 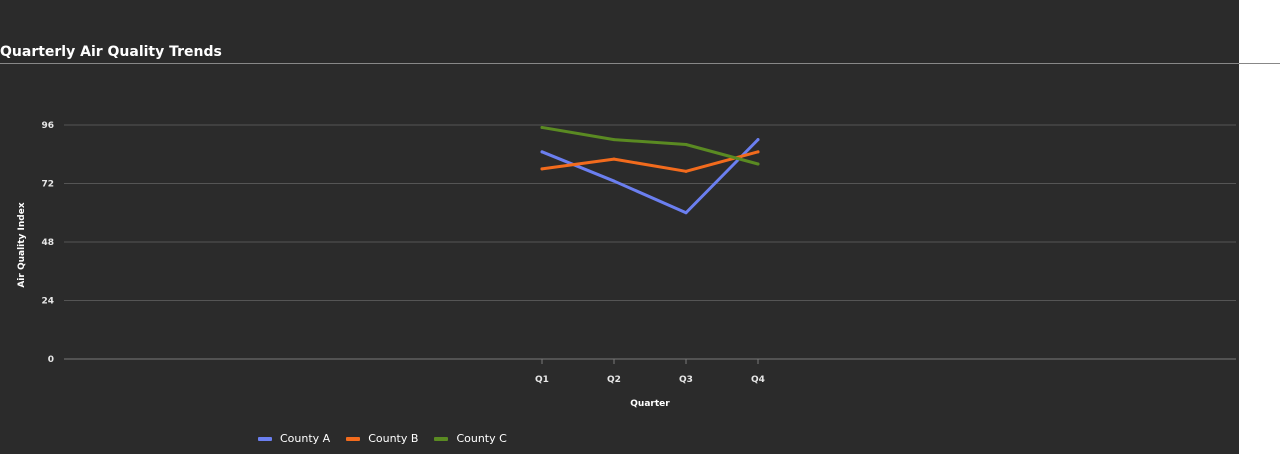 I want to click on chart-legend: County A County B County C, so click(x=382, y=438).